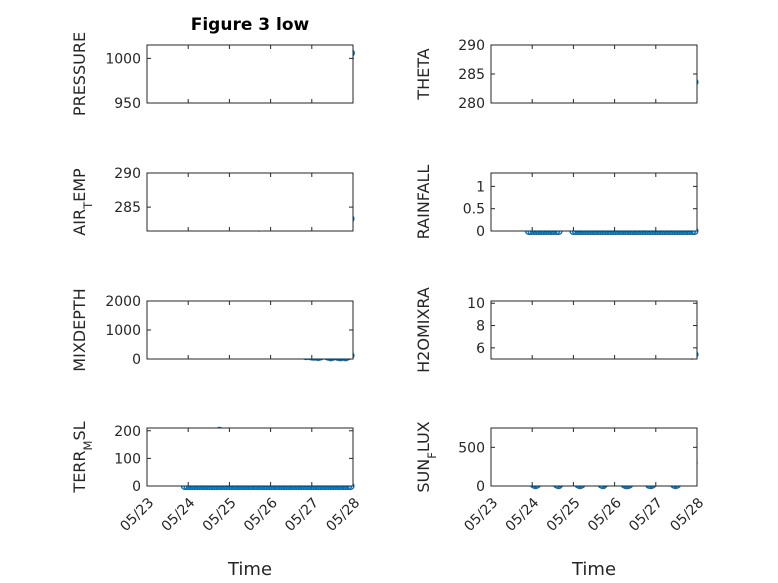 This screenshot has height=583, width=778. What do you see at coordinates (471, 104) in the screenshot?
I see `y-tick-label: 280` at bounding box center [471, 104].